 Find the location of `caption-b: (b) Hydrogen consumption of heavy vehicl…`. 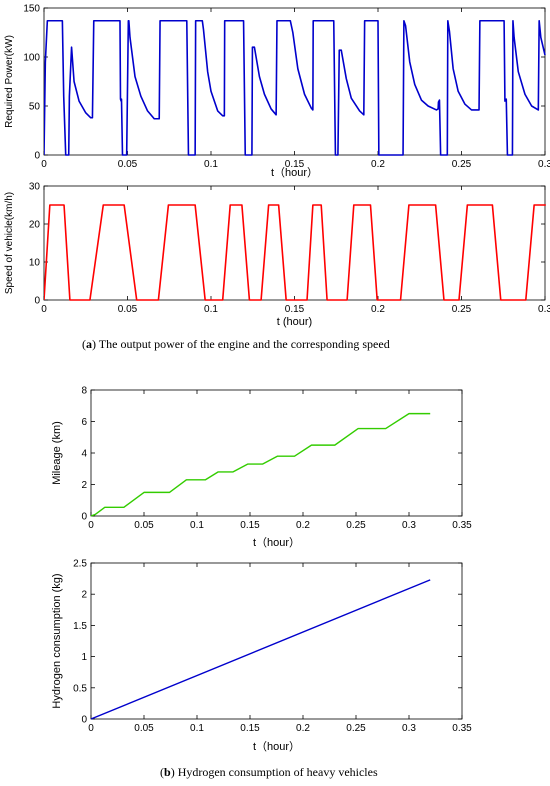

caption-b: (b) Hydrogen consumption of heavy vehicl… is located at coordinates (269, 772).